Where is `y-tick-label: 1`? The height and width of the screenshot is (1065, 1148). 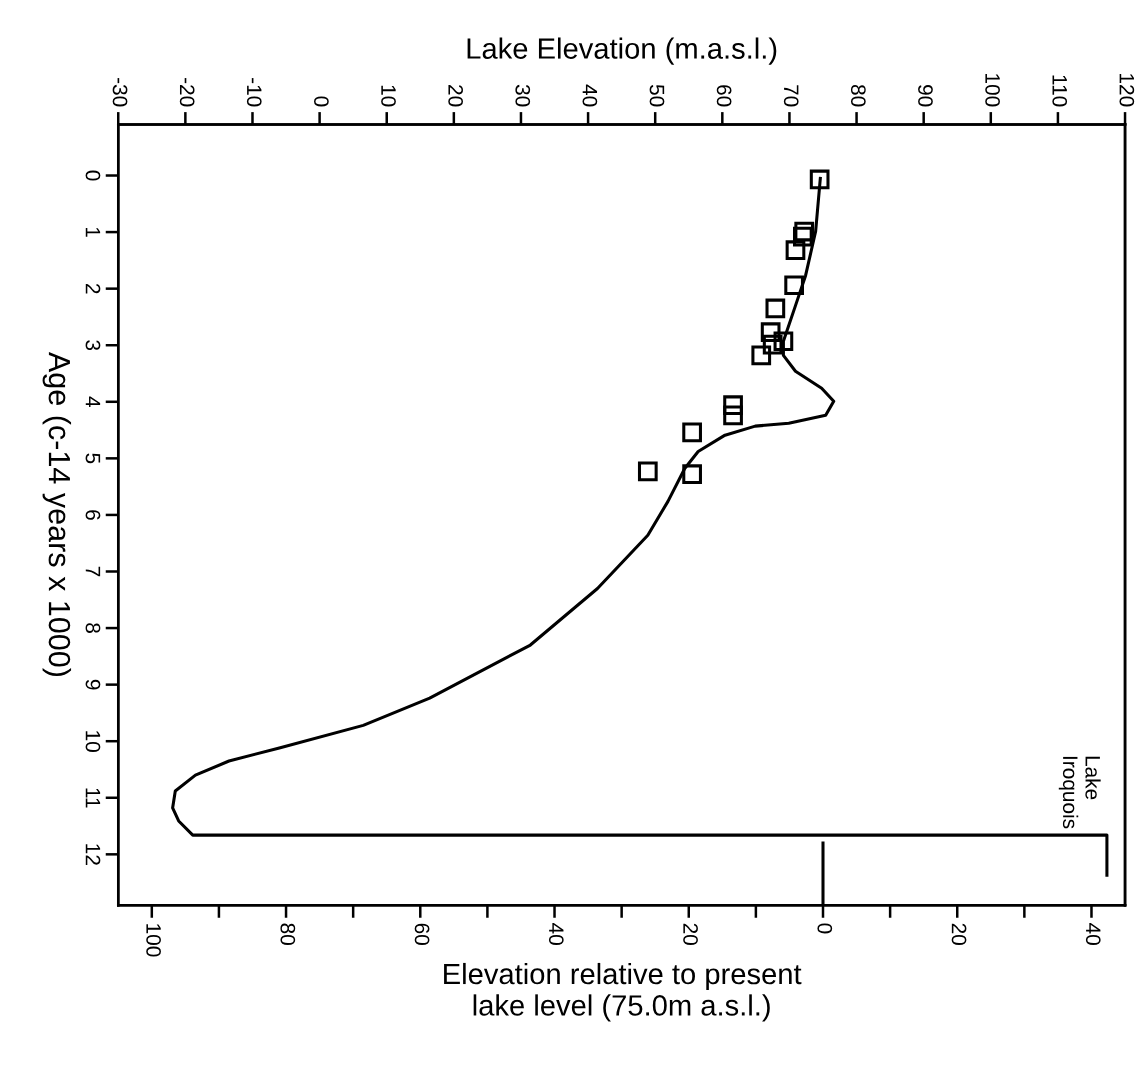 y-tick-label: 1 is located at coordinates (93, 232).